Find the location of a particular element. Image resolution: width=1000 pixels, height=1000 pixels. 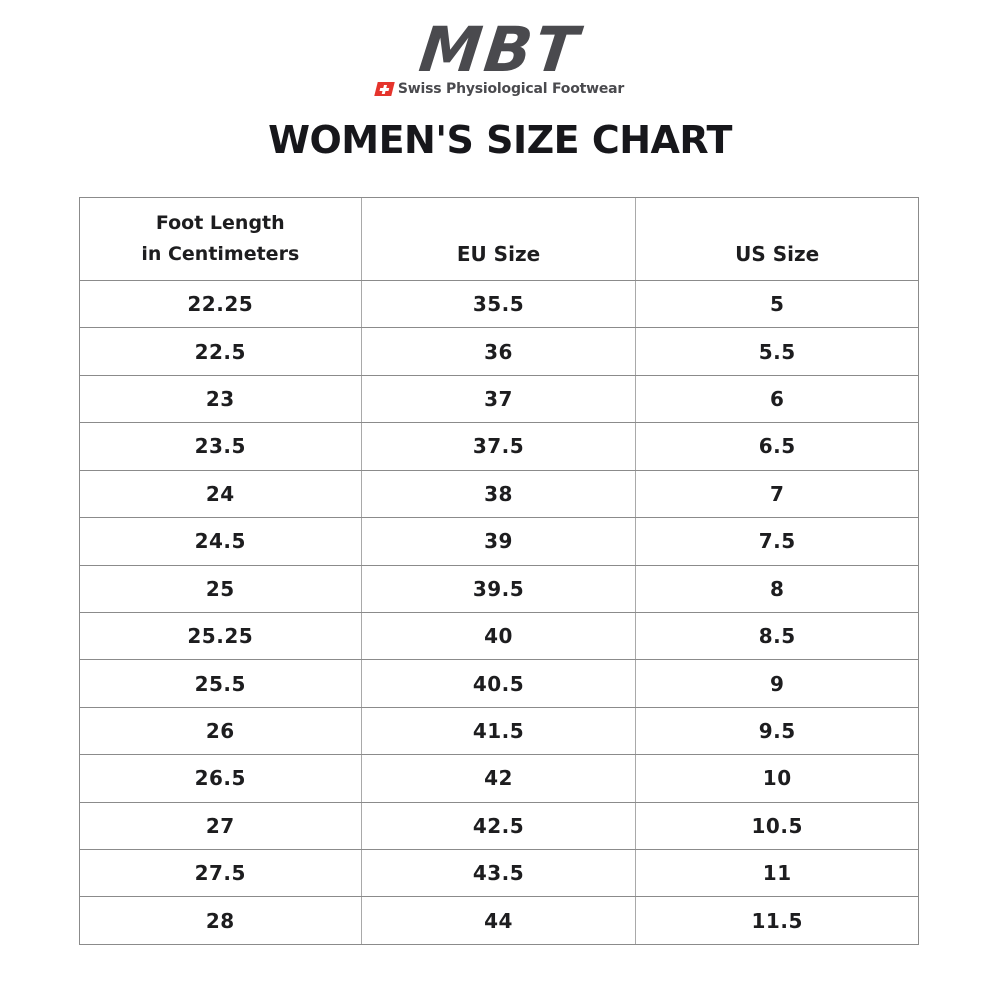

cell-foot-length-cm: 26.5 is located at coordinates (221, 778).